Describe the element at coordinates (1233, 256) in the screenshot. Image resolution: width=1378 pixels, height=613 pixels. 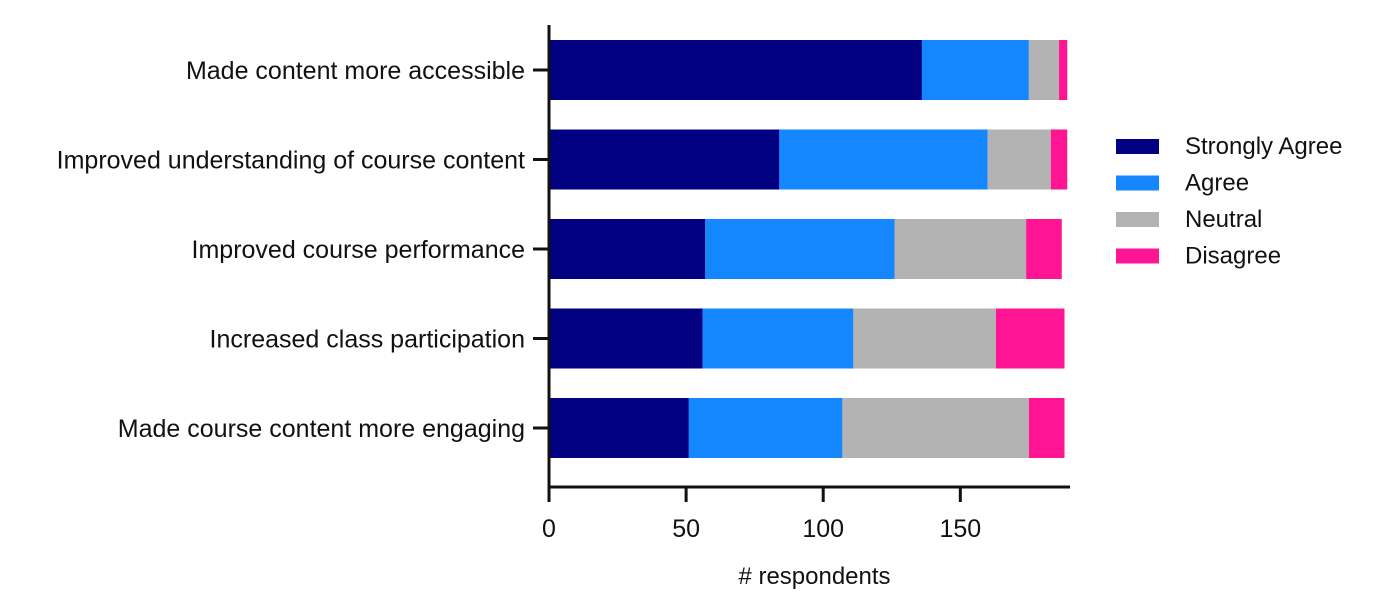
I see `legend-label-disagree: Disagree` at that location.